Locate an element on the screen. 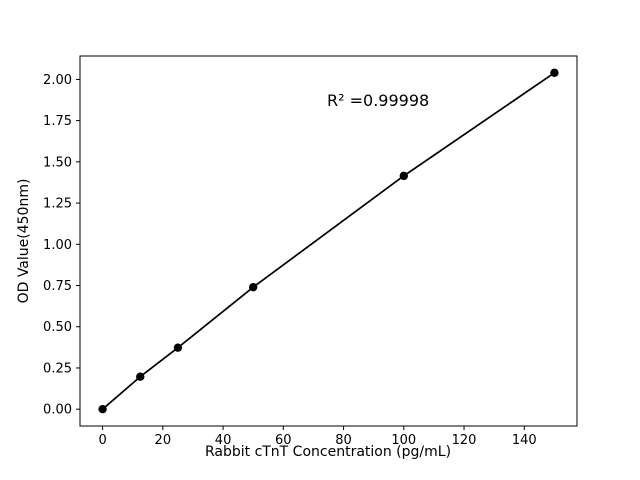 This screenshot has height=480, width=640. y-tick-label: 0.50 is located at coordinates (57, 327).